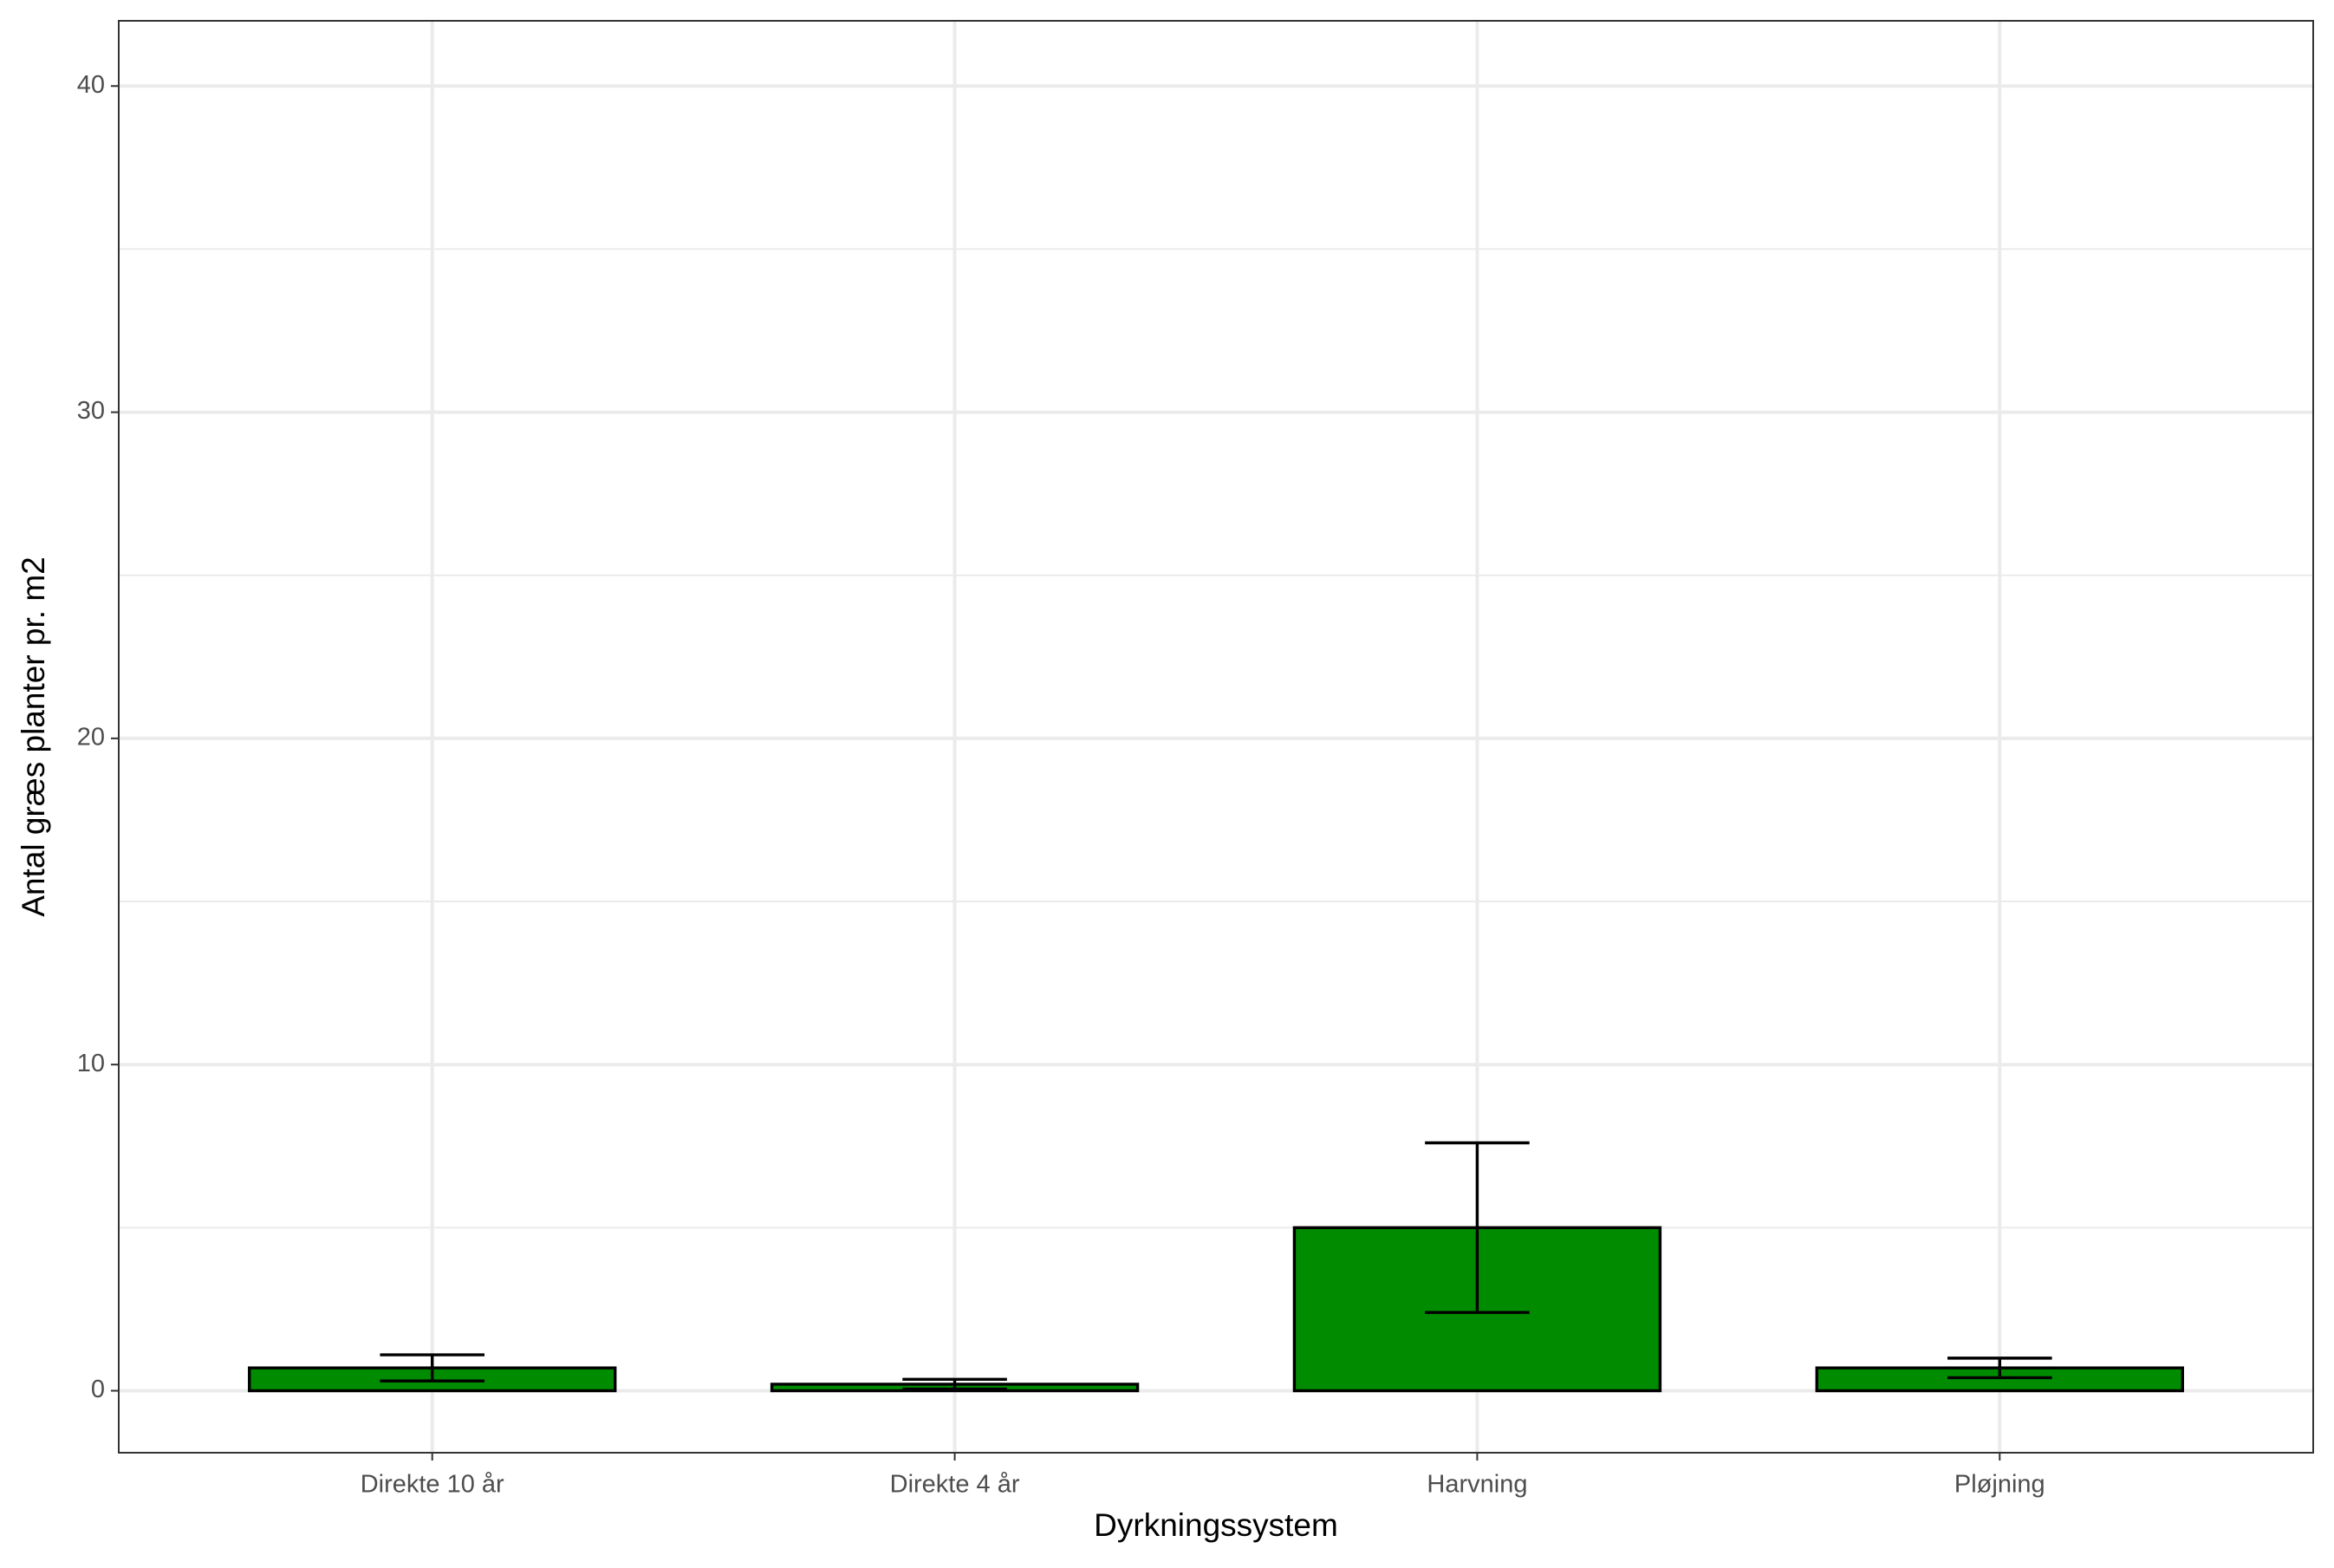  Describe the element at coordinates (91, 411) in the screenshot. I see `y-tick-label: 30` at that location.